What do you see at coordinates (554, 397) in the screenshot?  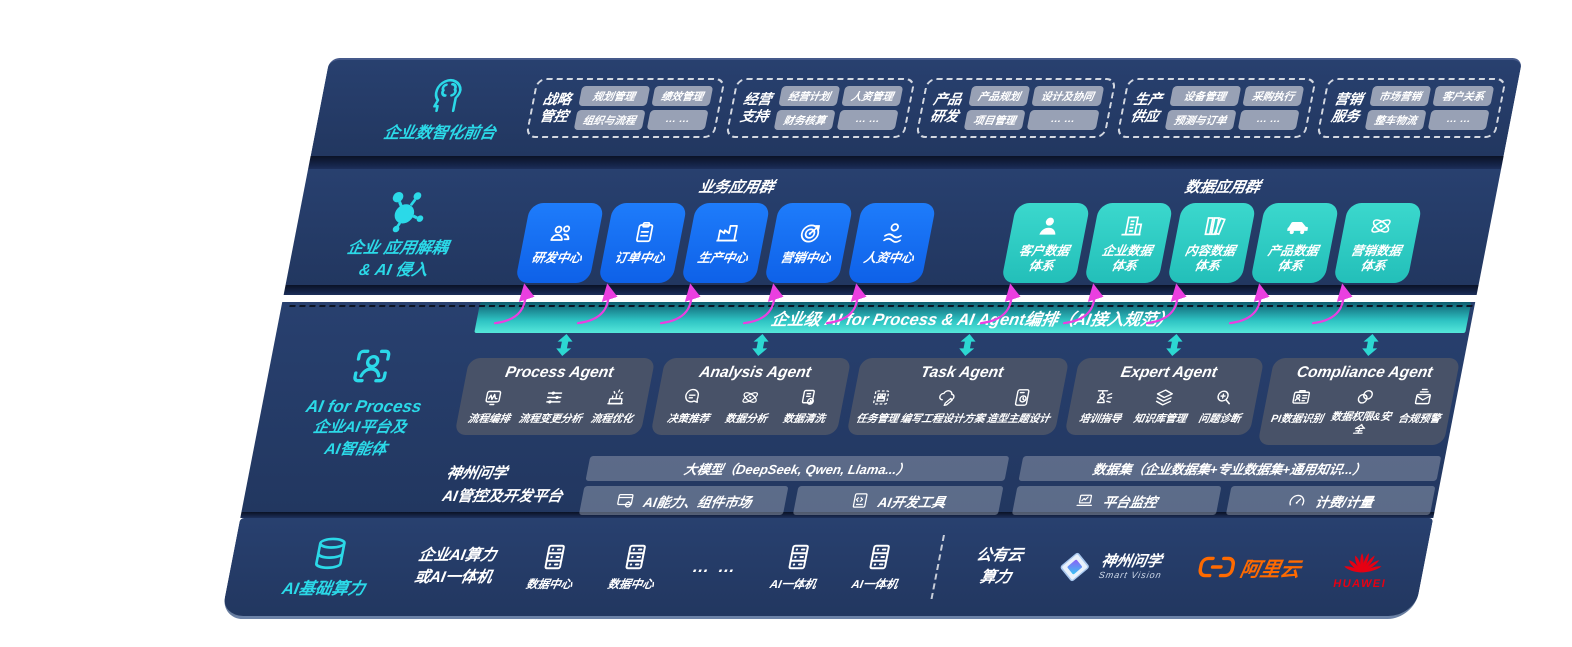 I see `sliders-icon` at bounding box center [554, 397].